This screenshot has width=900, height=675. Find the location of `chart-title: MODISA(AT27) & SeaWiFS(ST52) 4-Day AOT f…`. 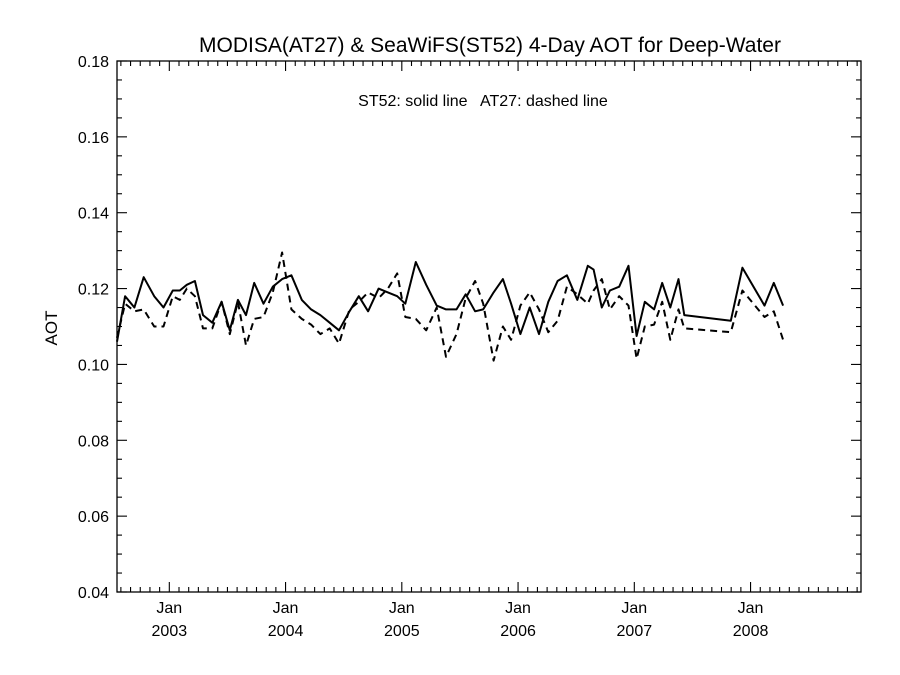

chart-title: MODISA(AT27) & SeaWiFS(ST52) 4-Day AOT f… is located at coordinates (490, 45).